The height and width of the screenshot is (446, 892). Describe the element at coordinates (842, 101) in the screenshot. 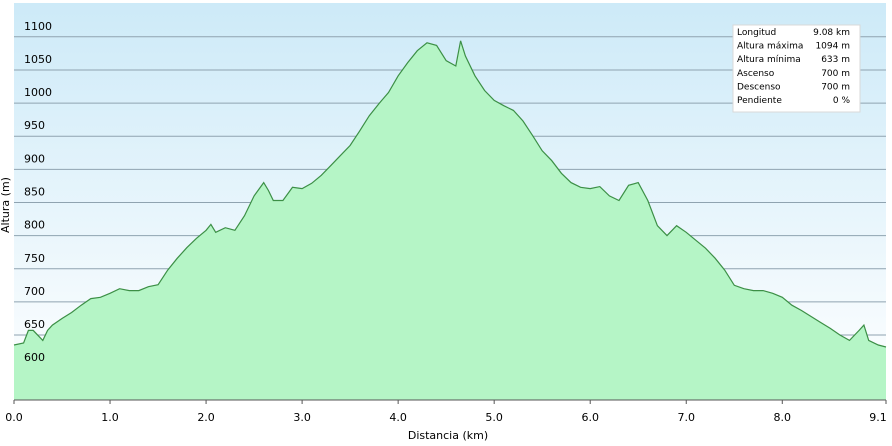

I see `stat-value: 0 %` at that location.